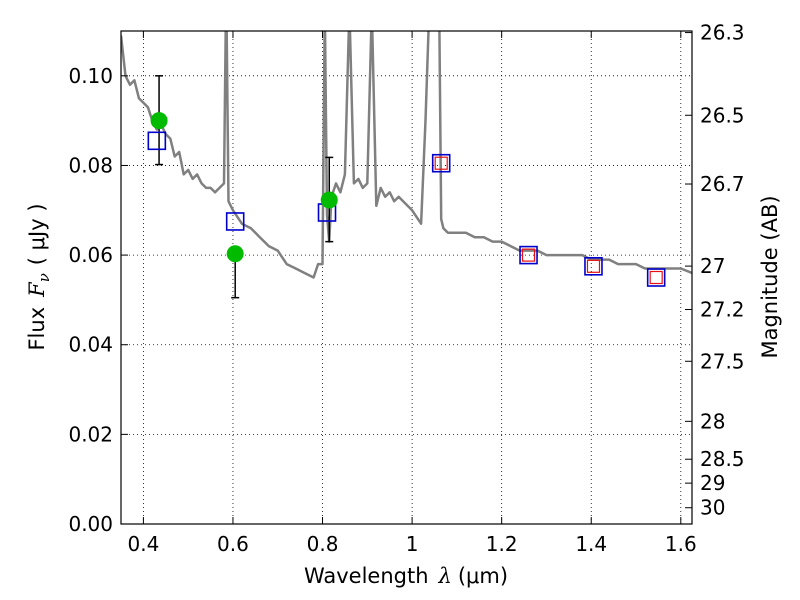 The width and height of the screenshot is (800, 600). What do you see at coordinates (712, 421) in the screenshot?
I see `y2-tick-label: 28` at bounding box center [712, 421].